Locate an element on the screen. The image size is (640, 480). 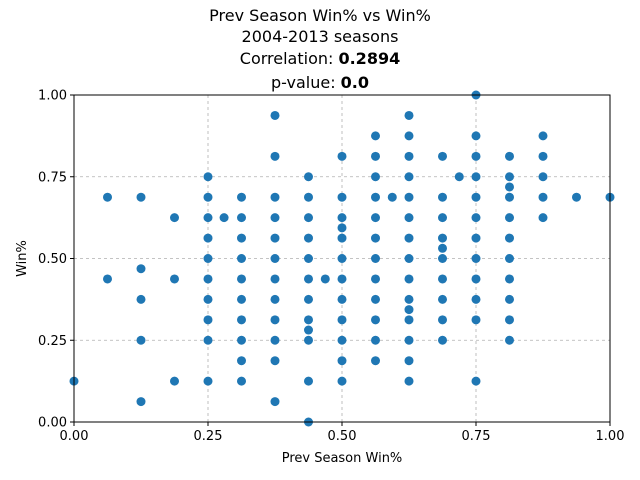
x-tick-label: 1.00 is located at coordinates (610, 436).